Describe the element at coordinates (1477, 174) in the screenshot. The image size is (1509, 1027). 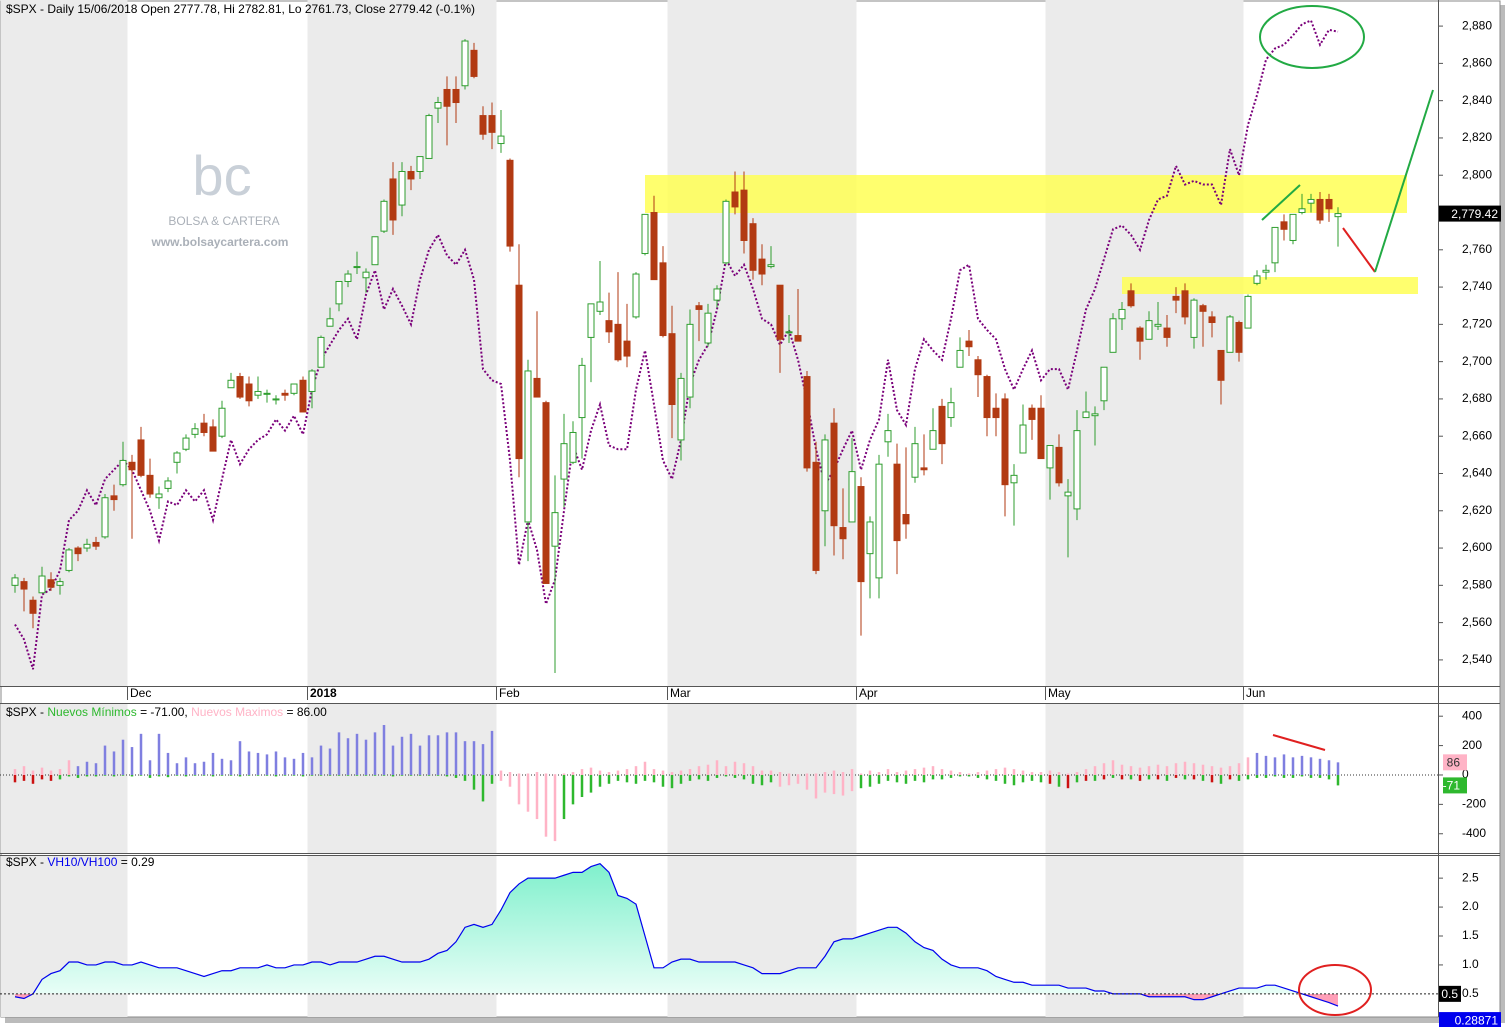
I see `y-tick-label: 2,800` at that location.